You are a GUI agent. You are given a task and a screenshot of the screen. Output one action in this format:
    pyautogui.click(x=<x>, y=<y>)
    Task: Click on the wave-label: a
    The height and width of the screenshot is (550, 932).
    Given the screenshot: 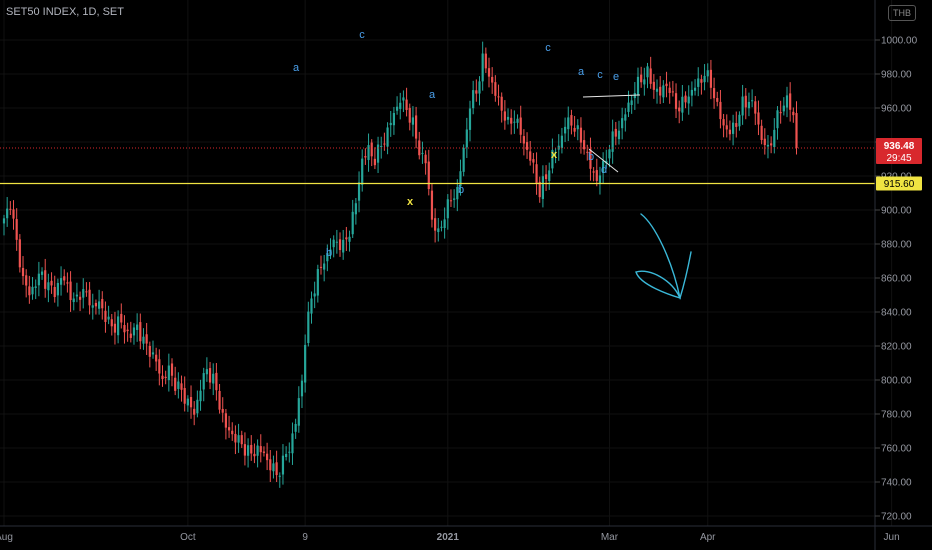 What is the action you would take?
    pyautogui.click(x=432, y=95)
    